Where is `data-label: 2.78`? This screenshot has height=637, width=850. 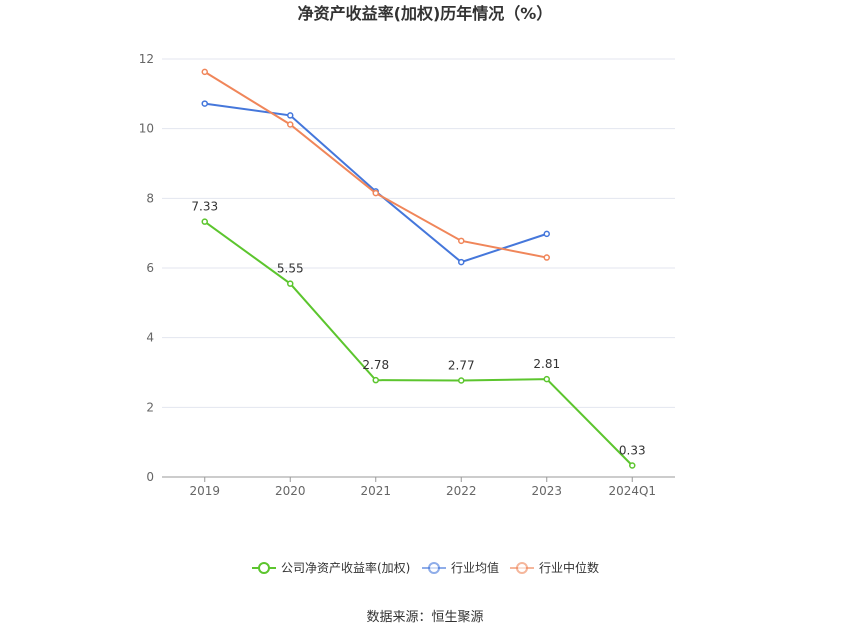
data-label: 2.78 is located at coordinates (375, 365).